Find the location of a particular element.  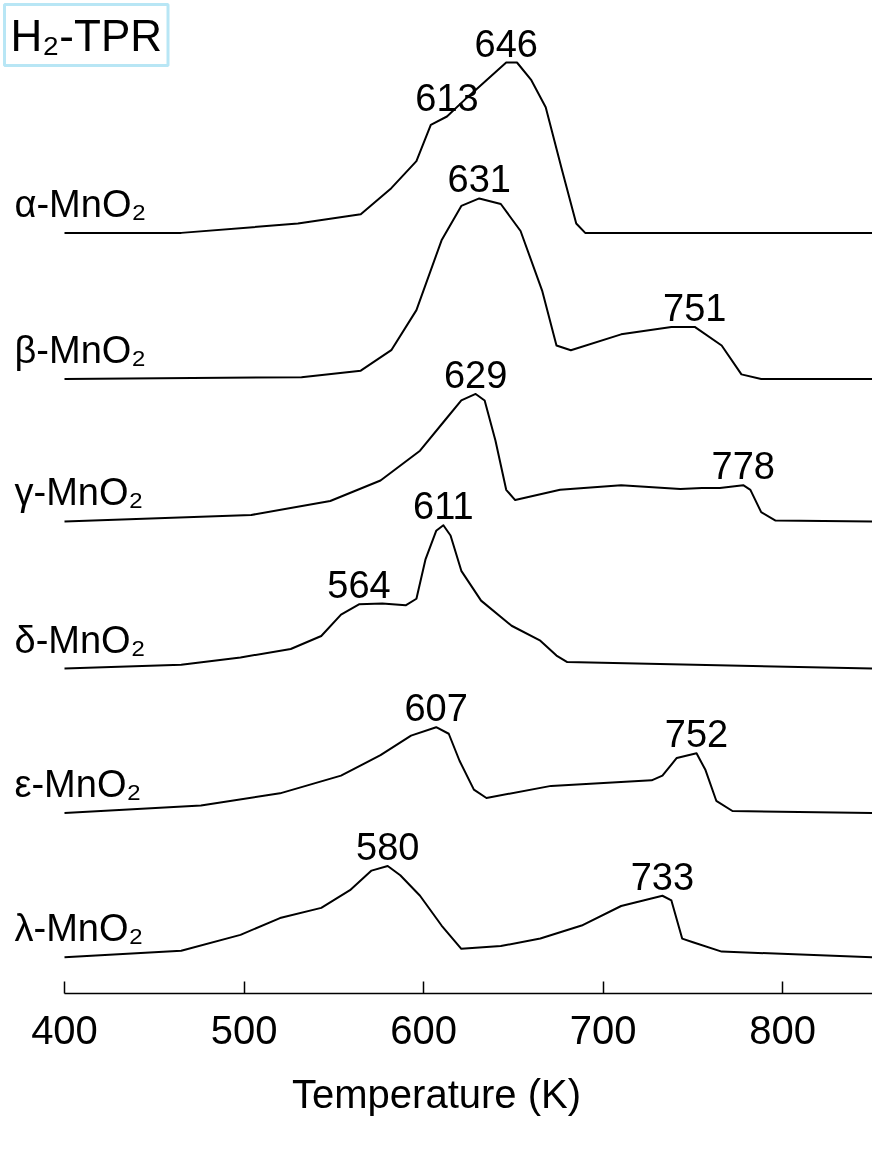

series-label: λ-MnO₂ is located at coordinates (79, 928).